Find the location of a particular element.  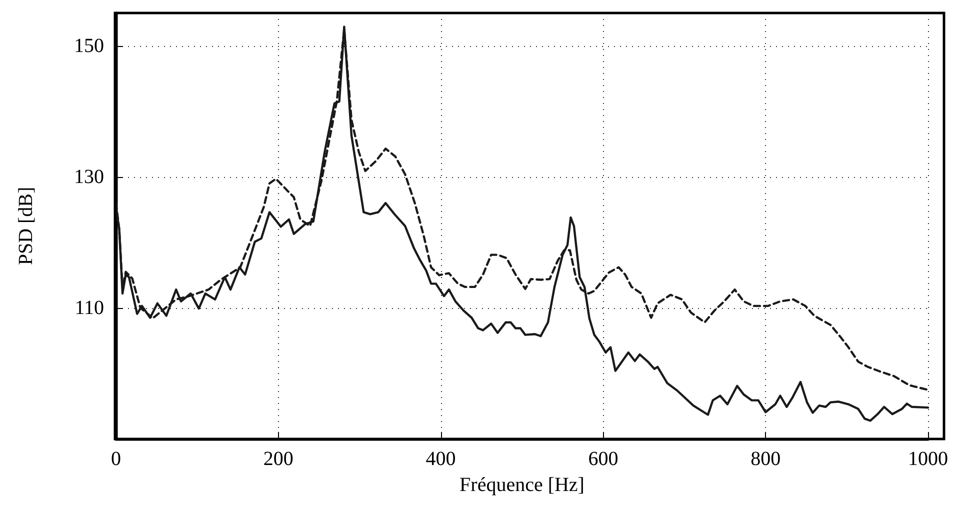

y-tick-label: 130 is located at coordinates (89, 177).